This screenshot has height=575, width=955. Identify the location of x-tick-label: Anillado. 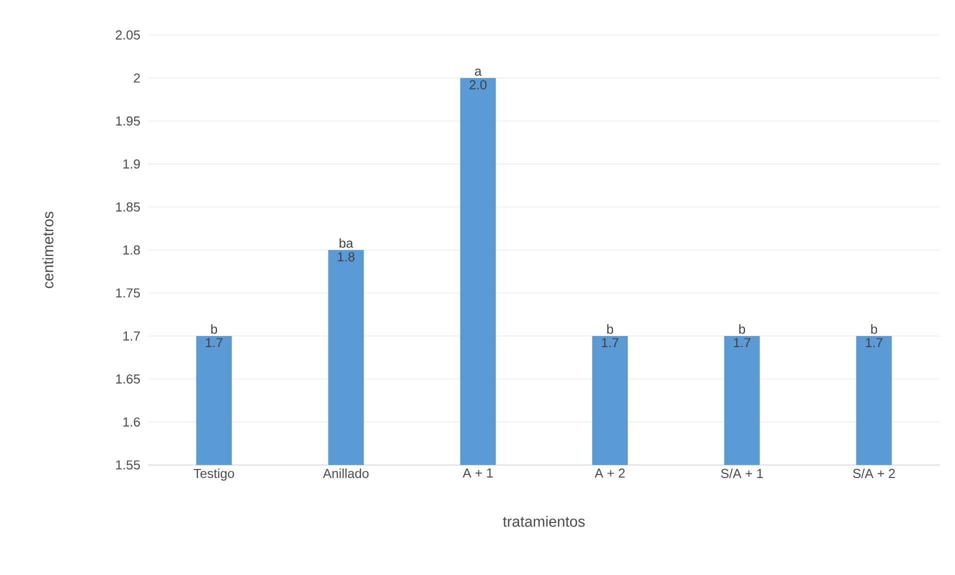
(345, 473).